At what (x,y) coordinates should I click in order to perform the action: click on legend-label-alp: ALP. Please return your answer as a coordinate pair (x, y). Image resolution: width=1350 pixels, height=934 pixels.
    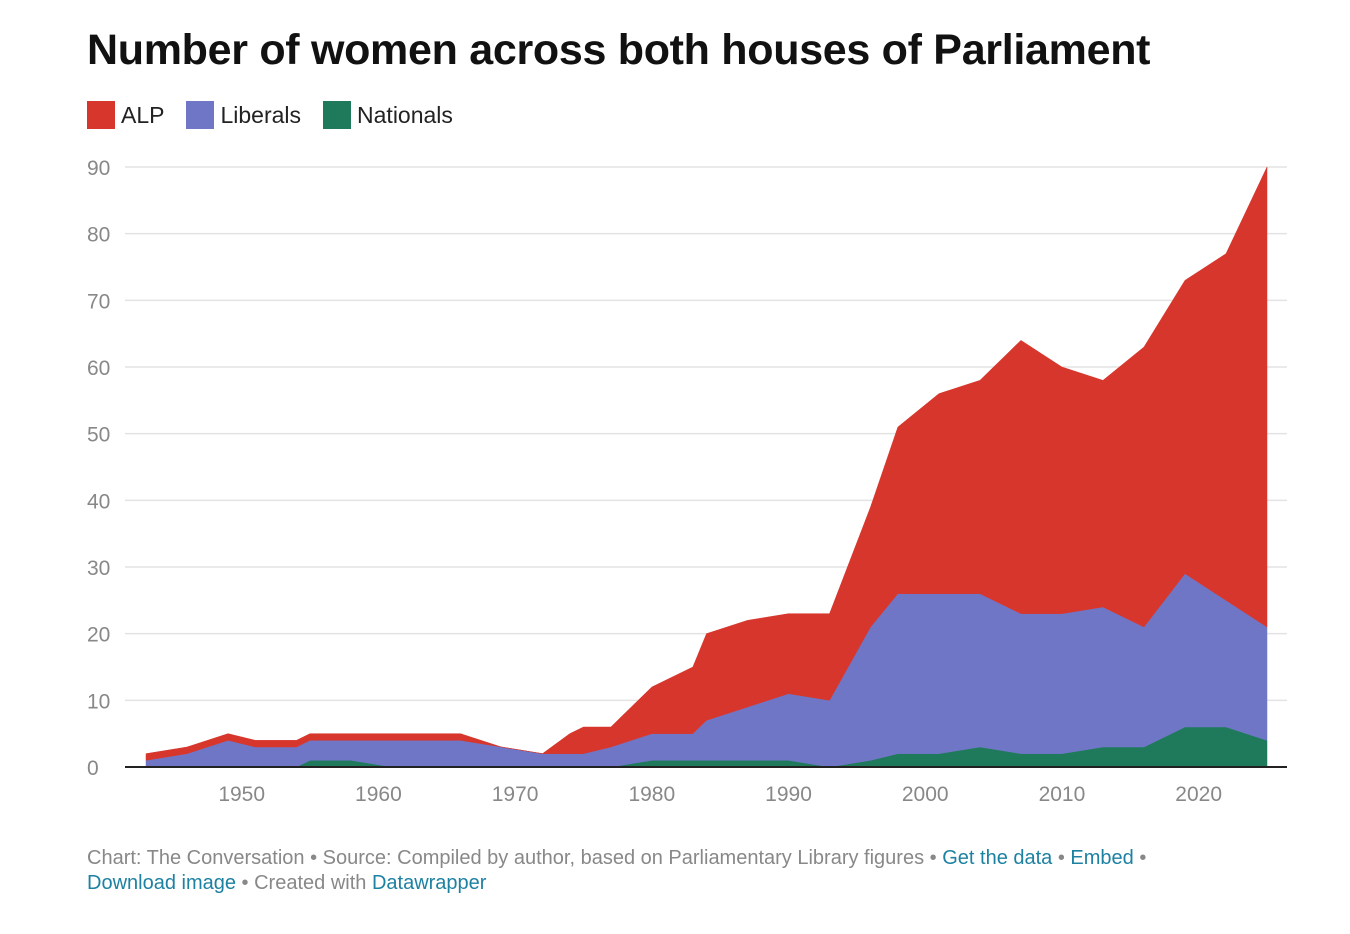
    Looking at the image, I should click on (143, 114).